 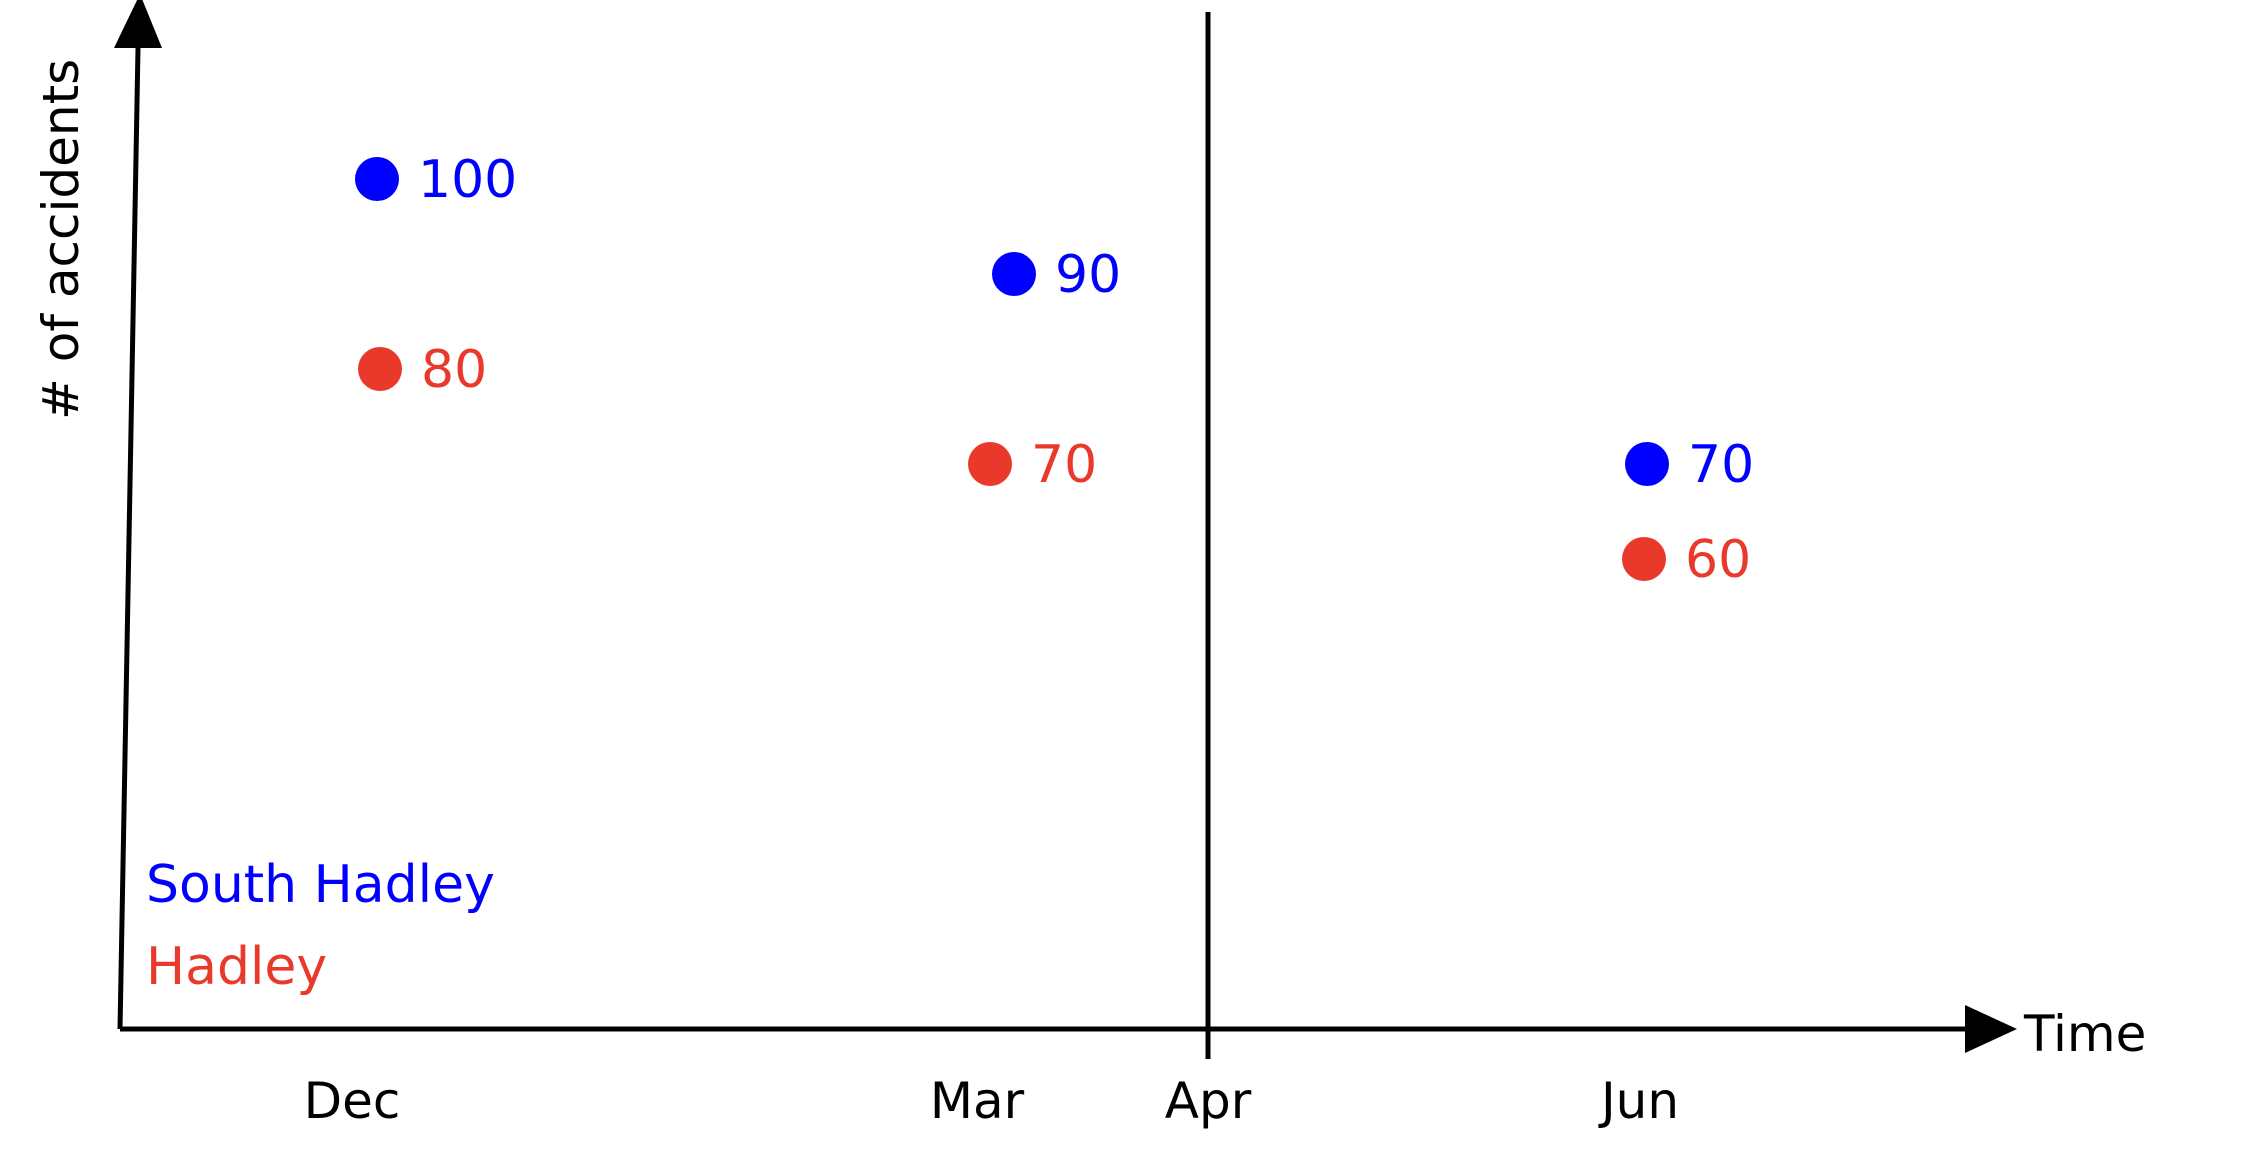 I want to click on x-axis-arrow-icon, so click(x=1991, y=1029).